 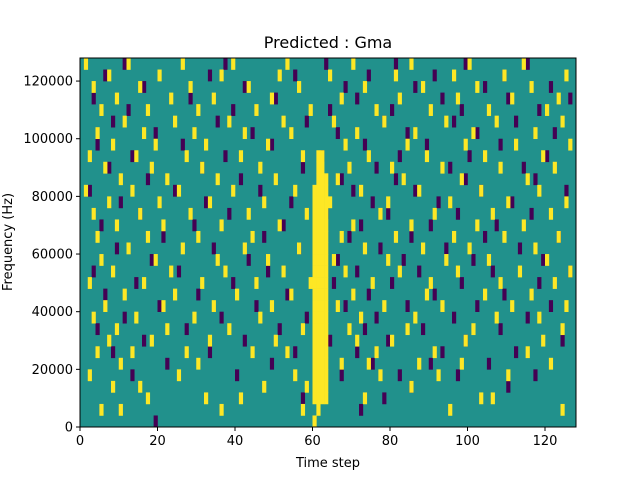 I want to click on x-tick-label: 60, so click(x=312, y=441).